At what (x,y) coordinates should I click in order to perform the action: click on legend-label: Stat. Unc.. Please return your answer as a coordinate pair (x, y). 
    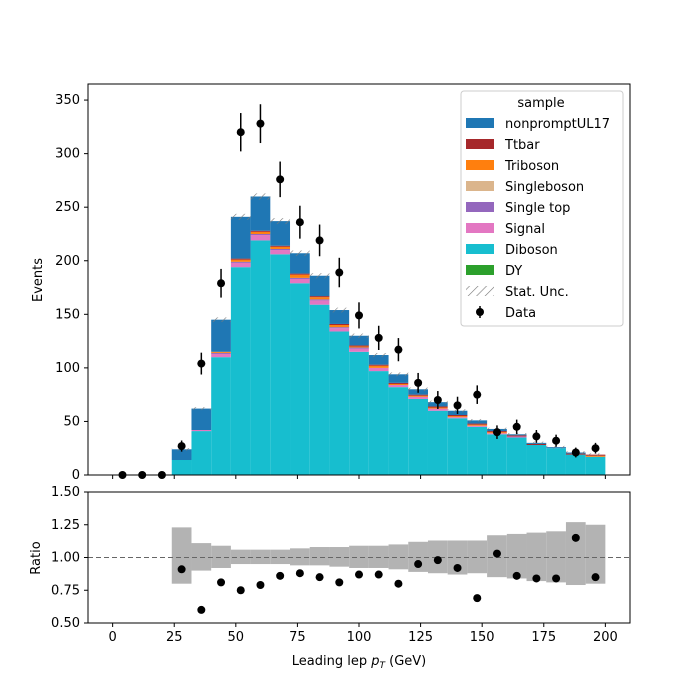
    Looking at the image, I should click on (537, 292).